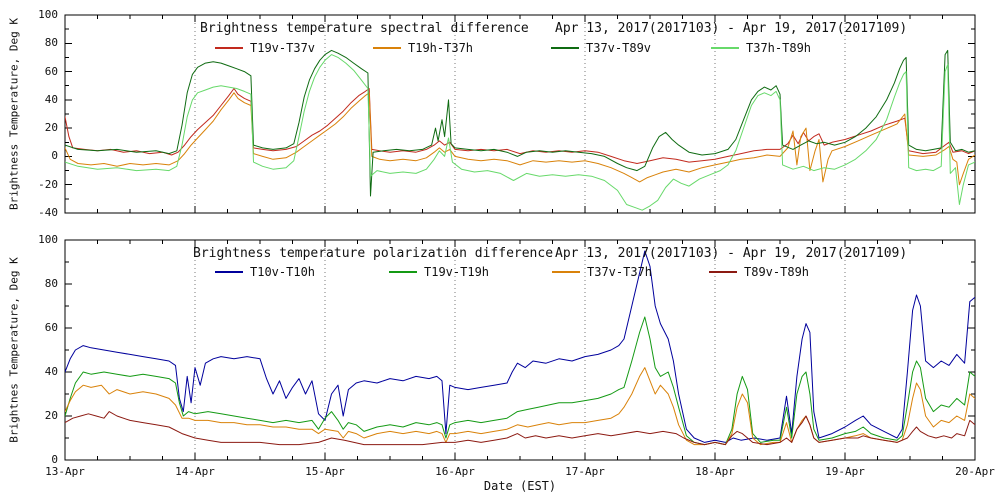  I want to click on x-tick-label: 16-Apr, so click(455, 471).